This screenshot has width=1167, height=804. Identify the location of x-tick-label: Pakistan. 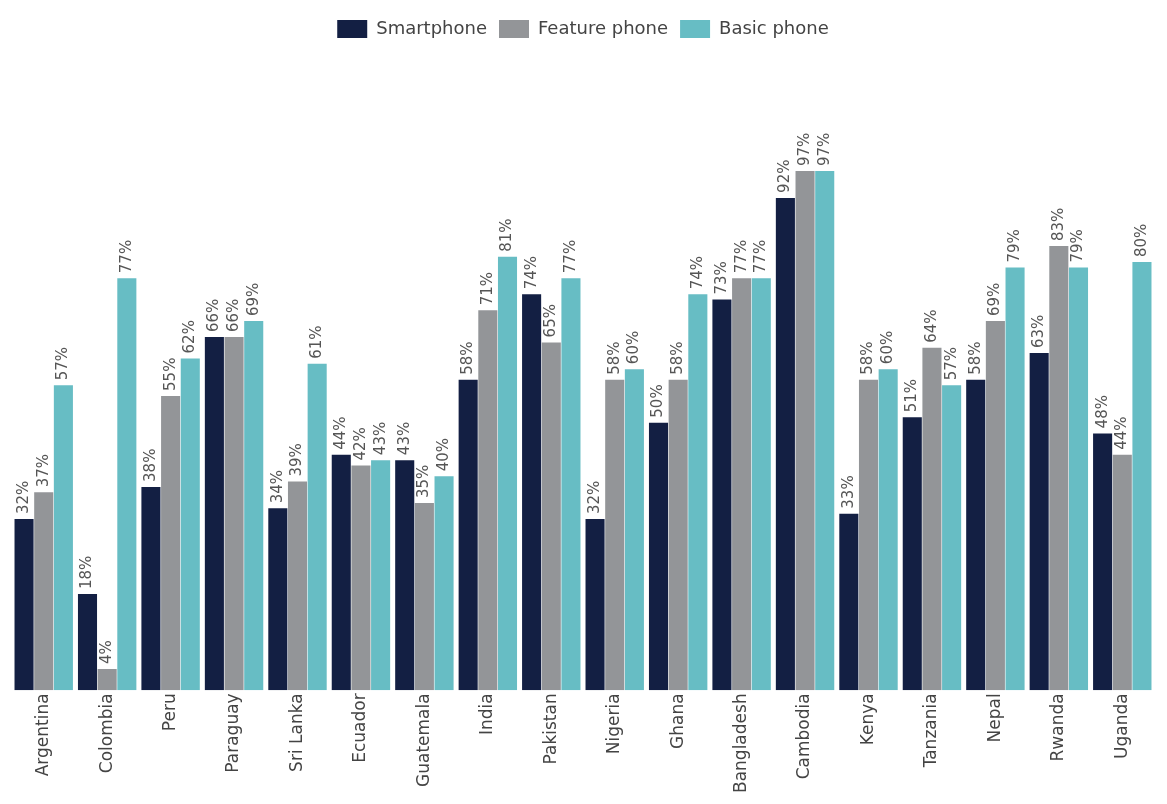
(549, 729).